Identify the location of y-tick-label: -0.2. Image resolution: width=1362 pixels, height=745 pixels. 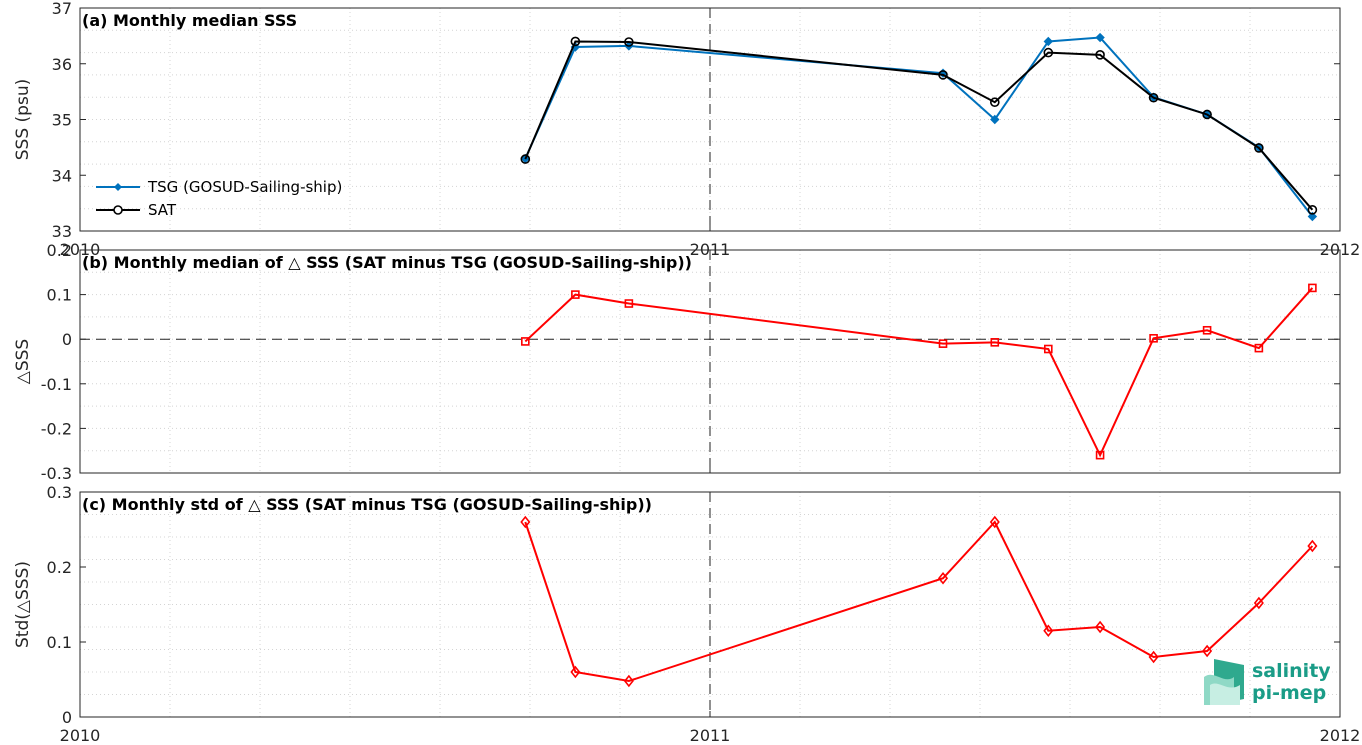
(56, 428).